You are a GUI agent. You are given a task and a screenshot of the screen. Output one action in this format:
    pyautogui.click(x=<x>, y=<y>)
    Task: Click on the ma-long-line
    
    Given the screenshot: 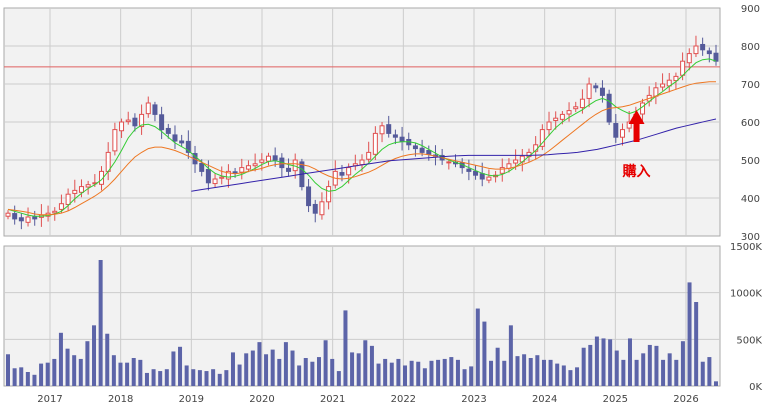 What is the action you would take?
    pyautogui.click(x=454, y=155)
    